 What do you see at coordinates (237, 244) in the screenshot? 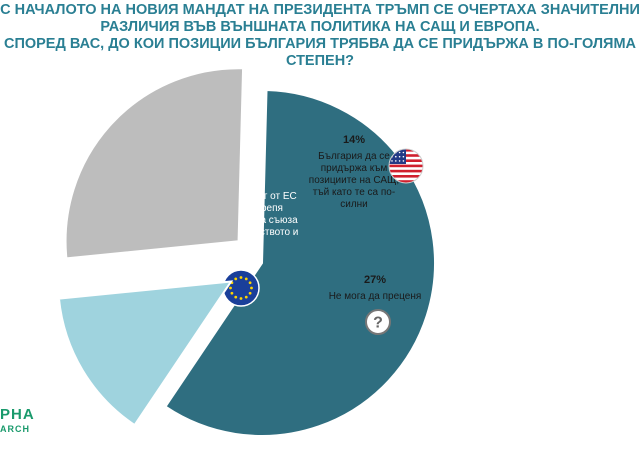
I see `slice-label-line: силата му` at bounding box center [237, 244].